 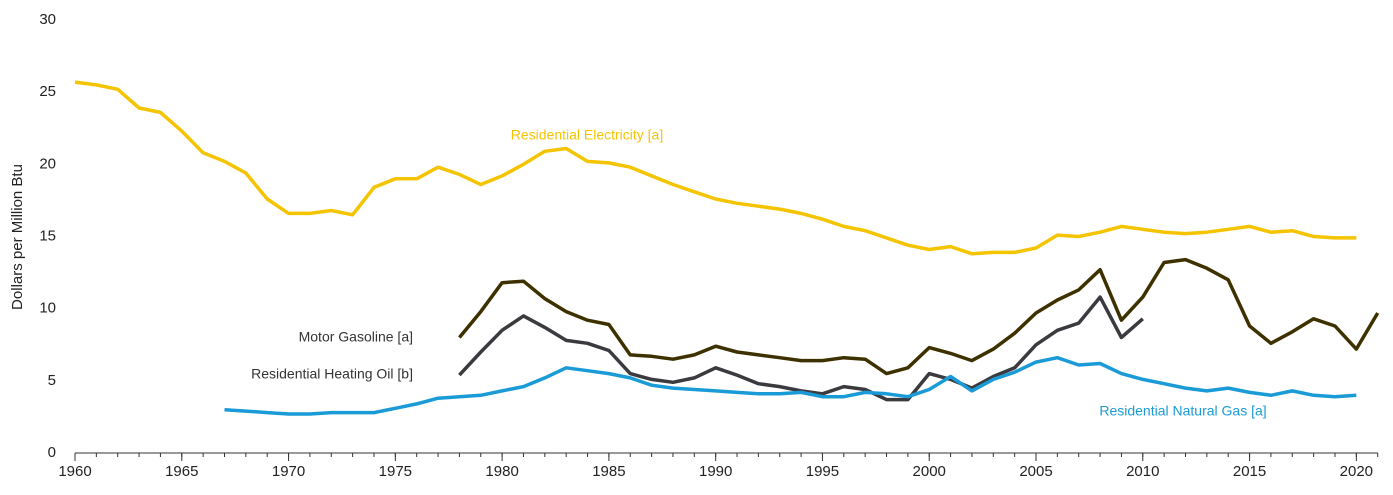 I want to click on series-label: Residential Natural Gas [a], so click(x=1182, y=411).